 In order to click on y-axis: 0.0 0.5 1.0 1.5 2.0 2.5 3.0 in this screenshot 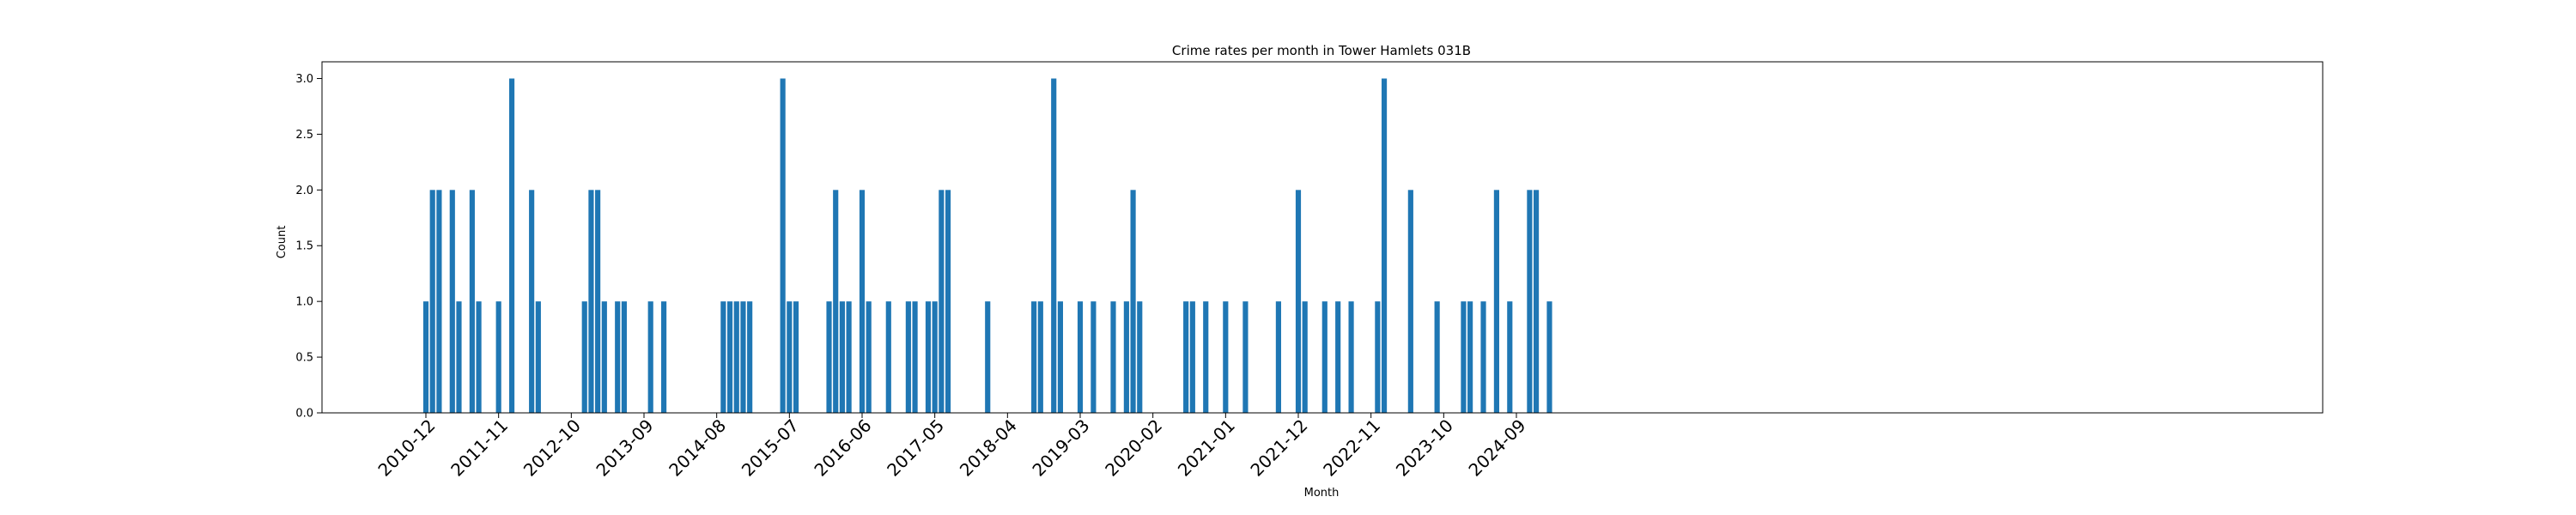, I will do `click(308, 247)`.